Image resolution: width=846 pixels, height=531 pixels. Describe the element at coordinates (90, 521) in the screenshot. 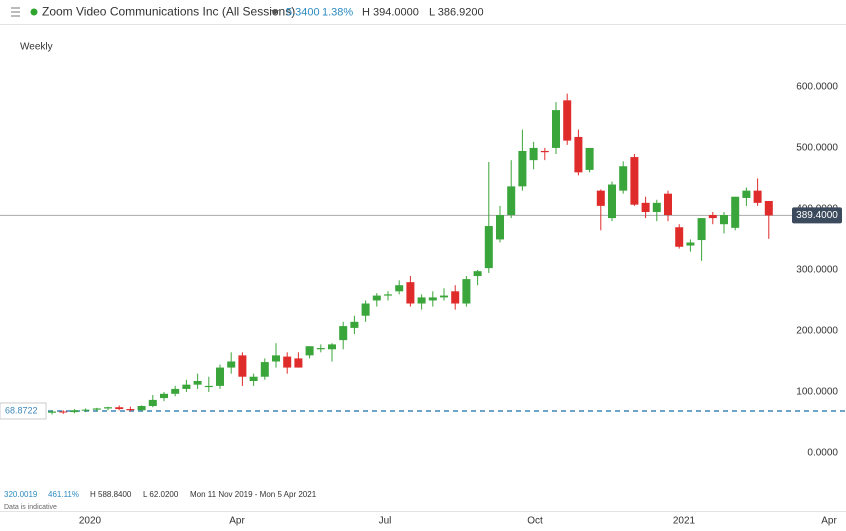

I see `x-tick-label: 2020` at that location.